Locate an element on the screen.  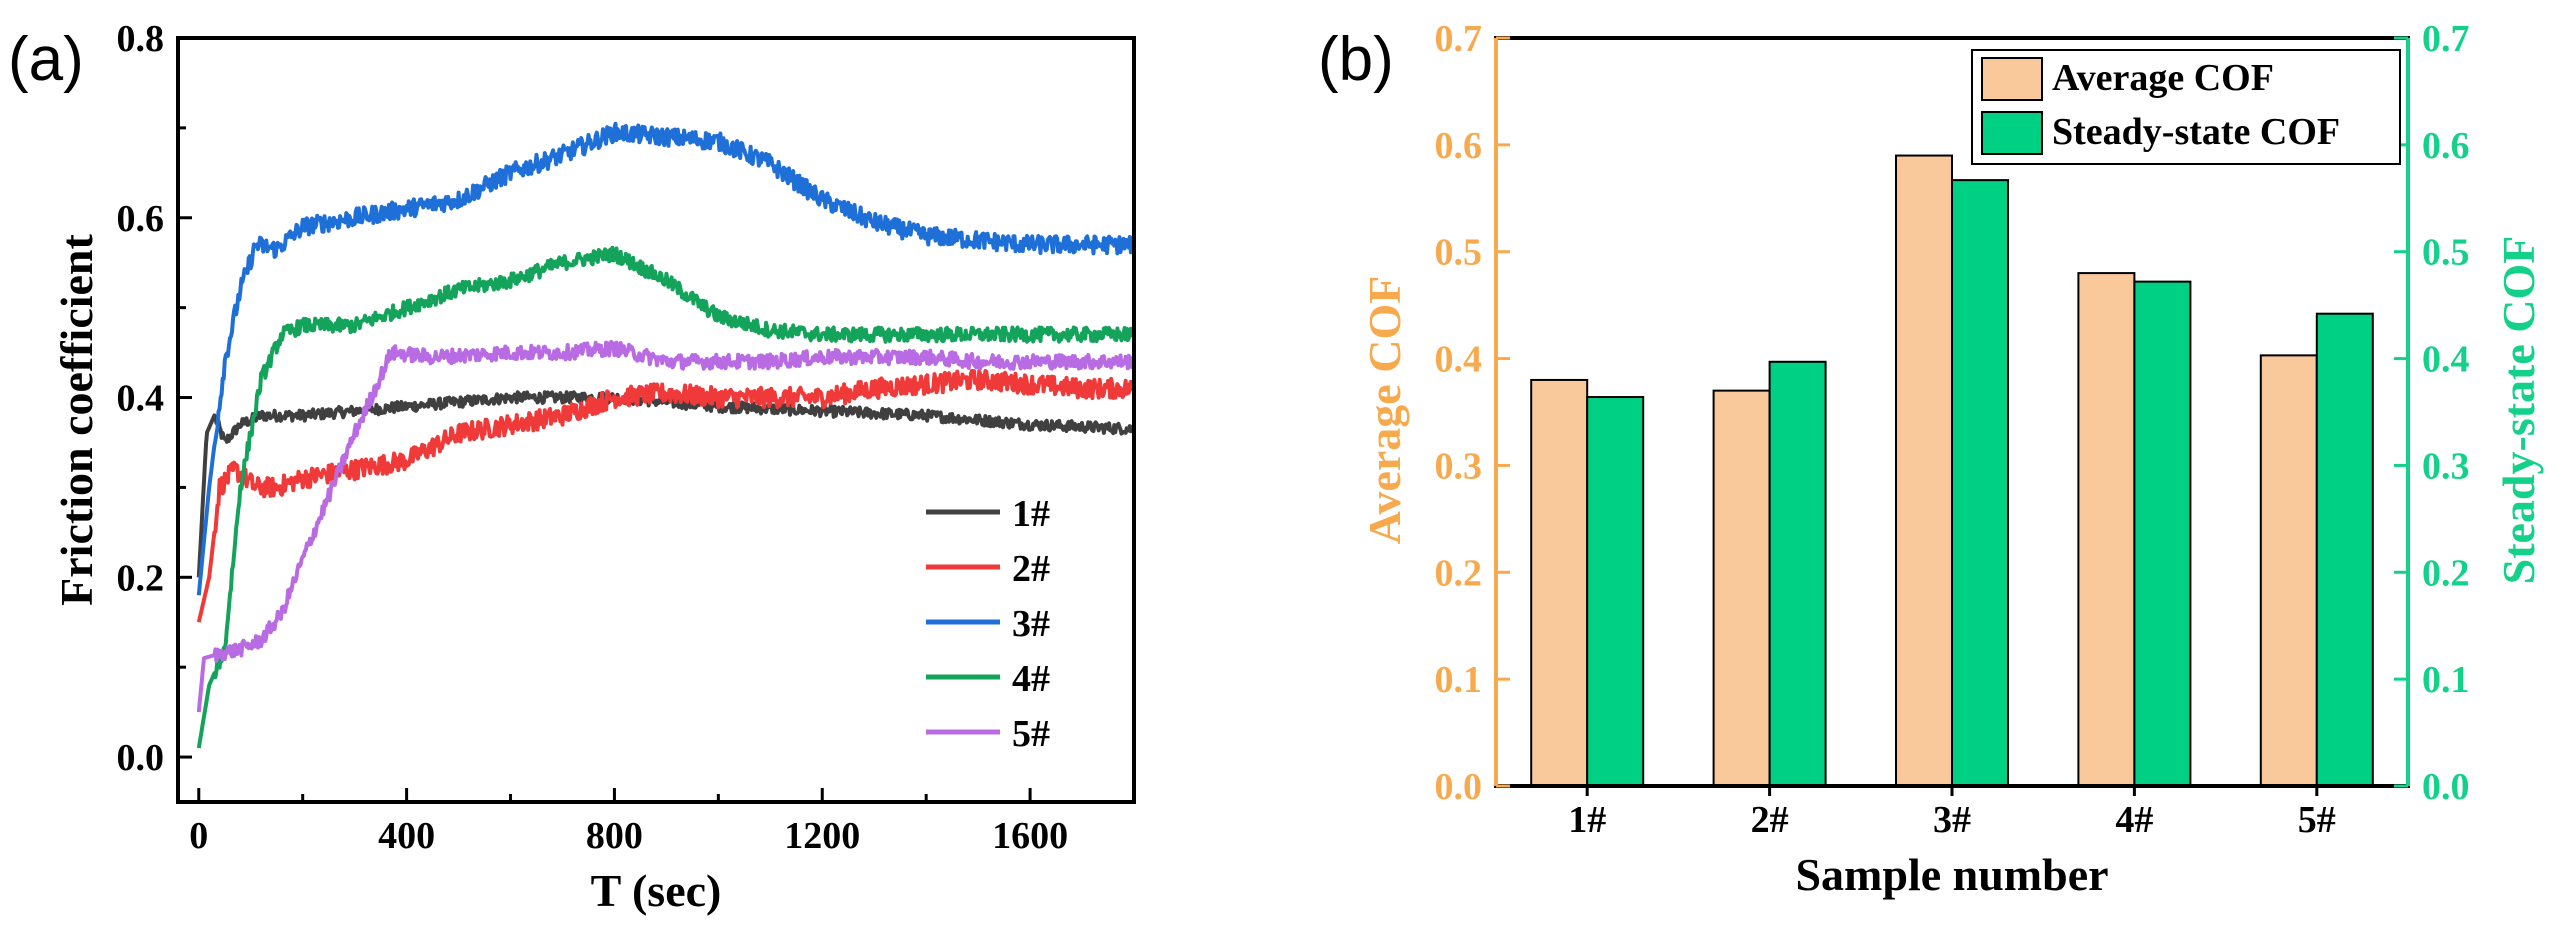
legend-label-a: 1# is located at coordinates (1031, 514).